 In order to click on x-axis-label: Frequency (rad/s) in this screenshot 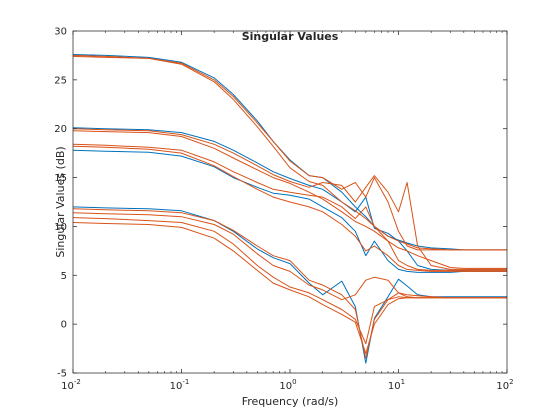, I will do `click(290, 401)`.